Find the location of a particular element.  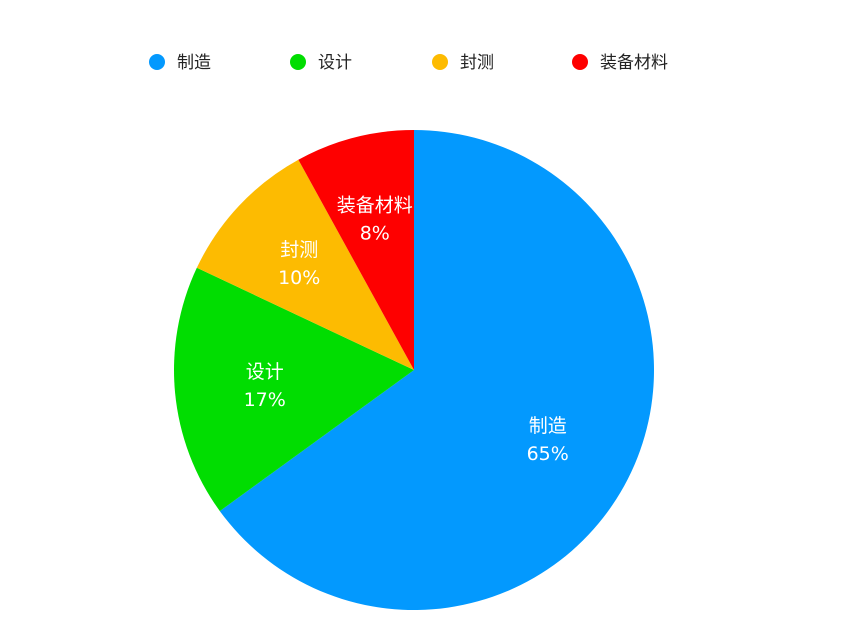

legend-label-3: 装备材料 is located at coordinates (634, 63).